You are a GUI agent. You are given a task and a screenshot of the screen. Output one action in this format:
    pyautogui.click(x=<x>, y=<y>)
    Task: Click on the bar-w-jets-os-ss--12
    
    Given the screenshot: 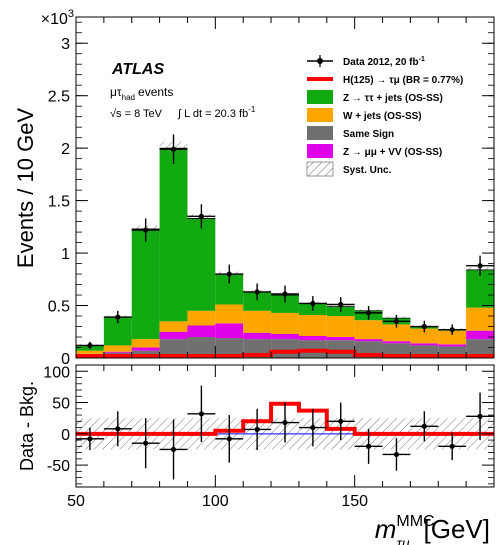 What is the action you would take?
    pyautogui.click(x=424, y=336)
    